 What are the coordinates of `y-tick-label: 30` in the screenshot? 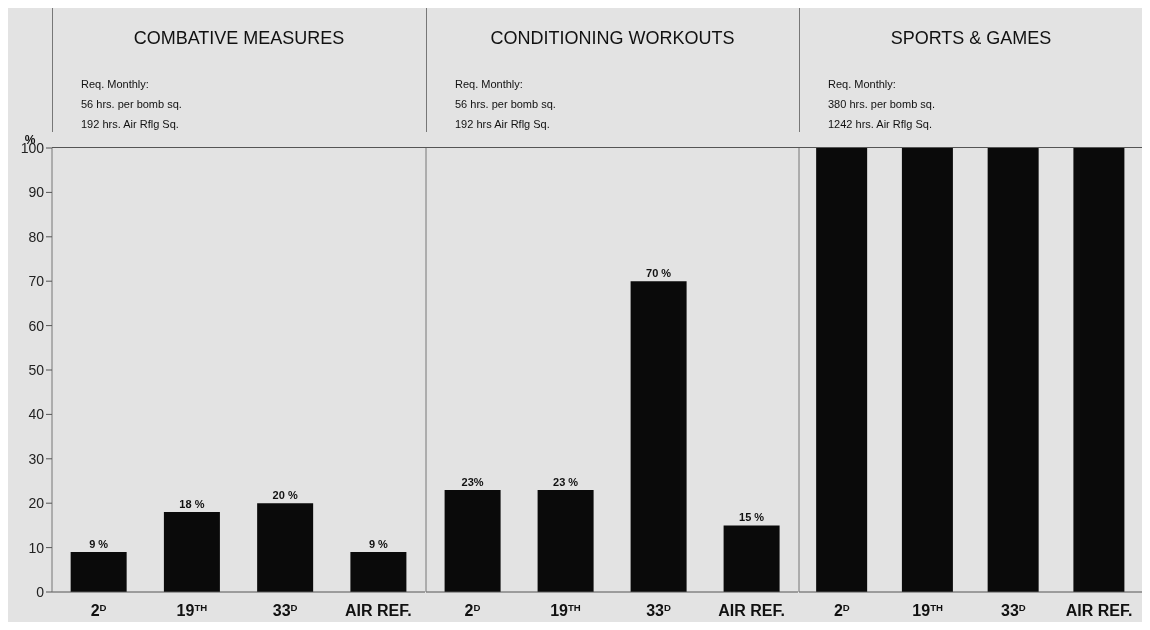 It's located at (36, 458).